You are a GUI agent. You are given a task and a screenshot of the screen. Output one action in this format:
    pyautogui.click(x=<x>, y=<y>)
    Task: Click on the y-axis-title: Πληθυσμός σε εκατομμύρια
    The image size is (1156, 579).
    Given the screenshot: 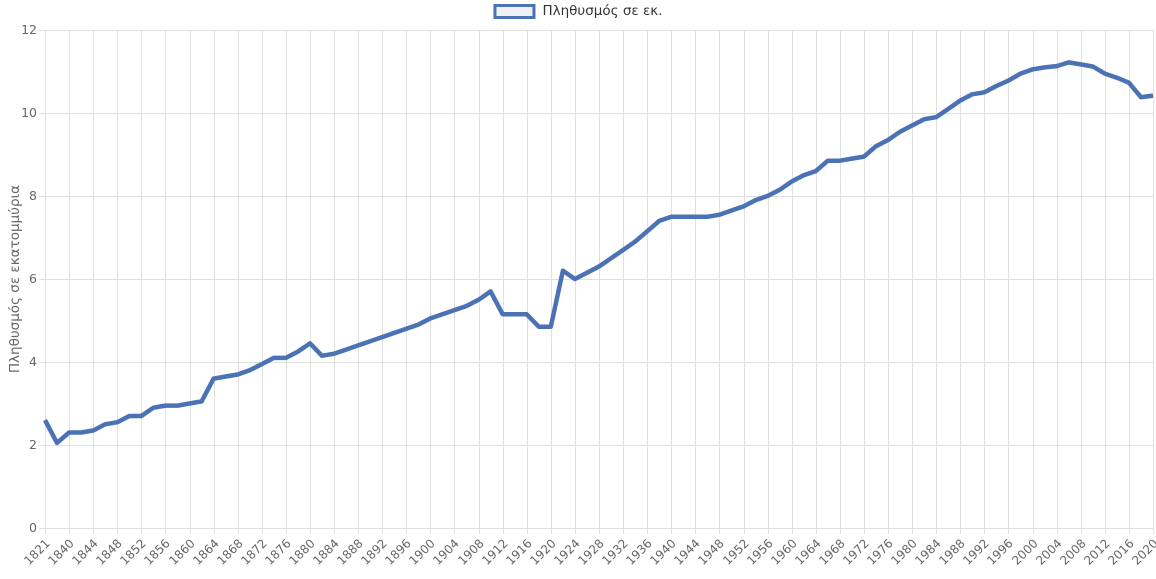 What is the action you would take?
    pyautogui.click(x=15, y=279)
    